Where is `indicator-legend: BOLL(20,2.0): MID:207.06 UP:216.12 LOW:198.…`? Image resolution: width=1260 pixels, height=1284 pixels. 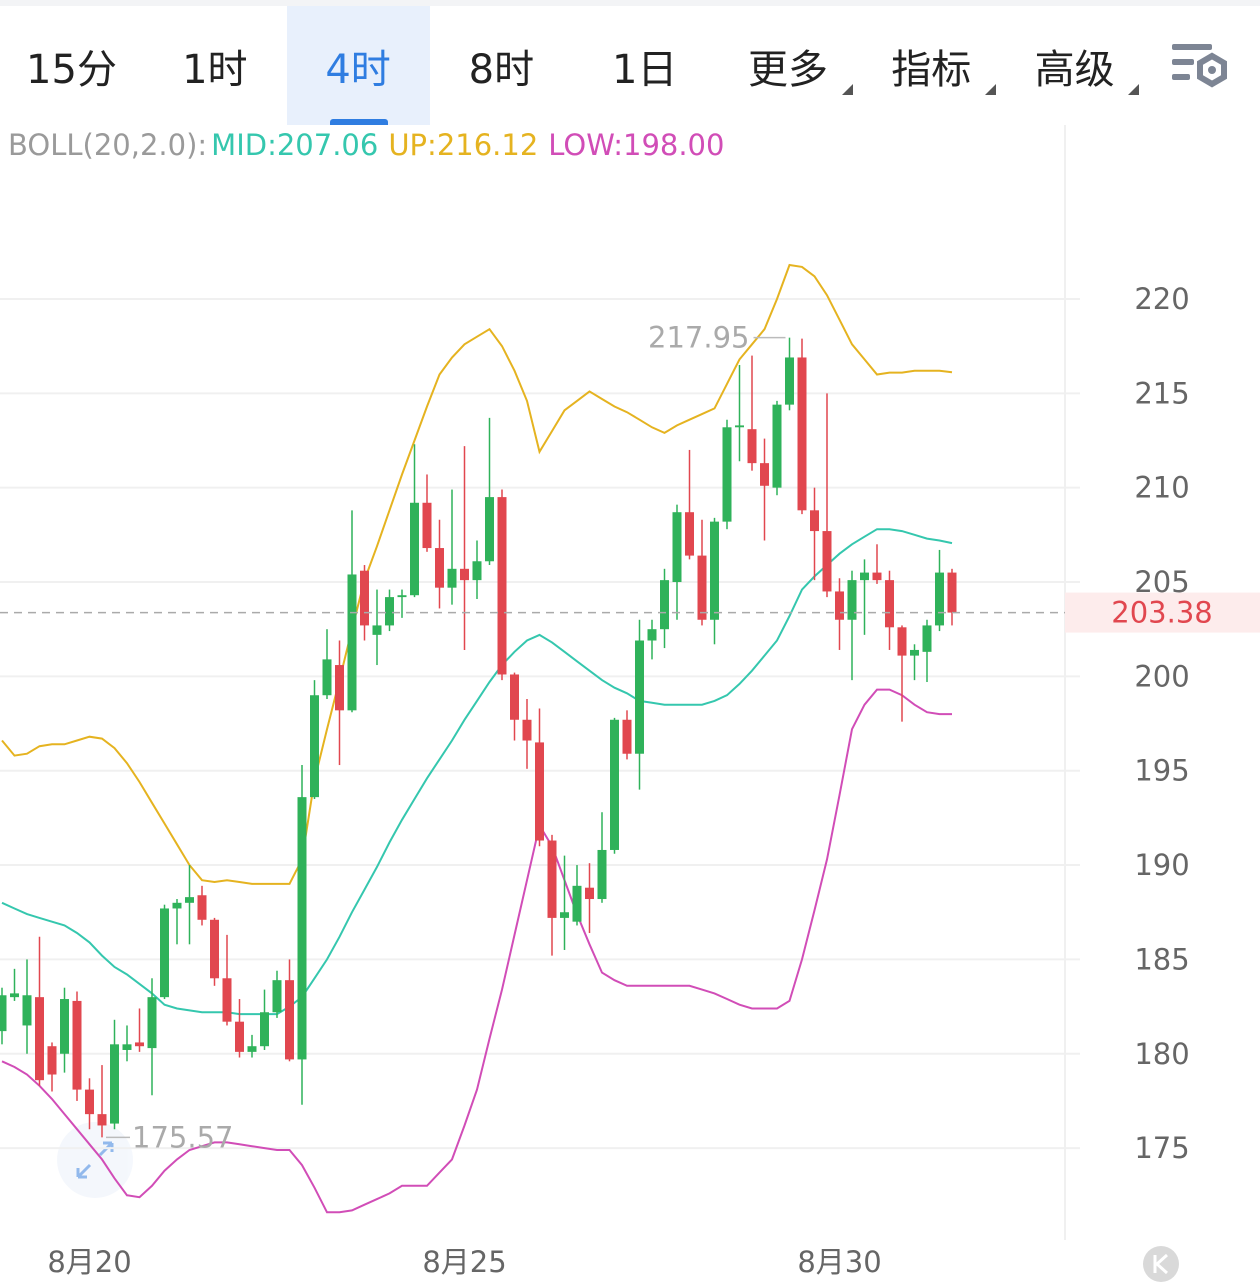
indicator-legend: BOLL(20,2.0): MID:207.06 UP:216.12 LOW:198.… is located at coordinates (371, 145).